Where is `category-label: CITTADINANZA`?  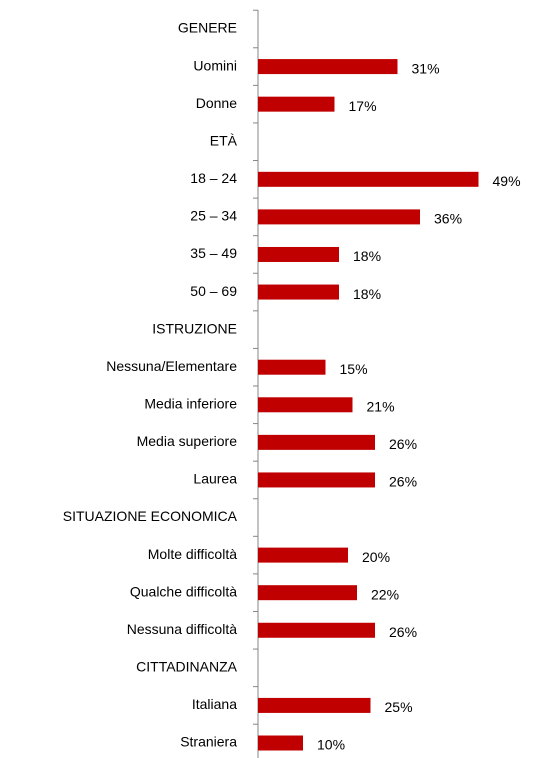
category-label: CITTADINANZA is located at coordinates (187, 667).